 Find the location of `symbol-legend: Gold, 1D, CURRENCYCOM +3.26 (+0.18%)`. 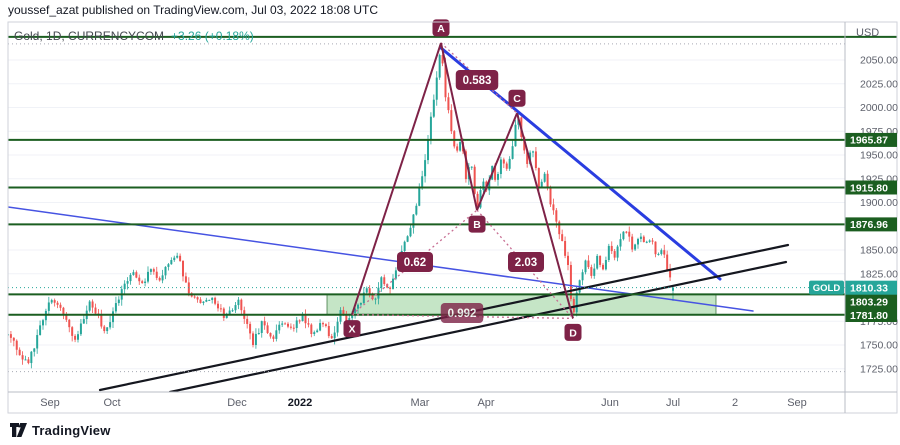

symbol-legend: Gold, 1D, CURRENCYCOM +3.26 (+0.18%) is located at coordinates (134, 36).